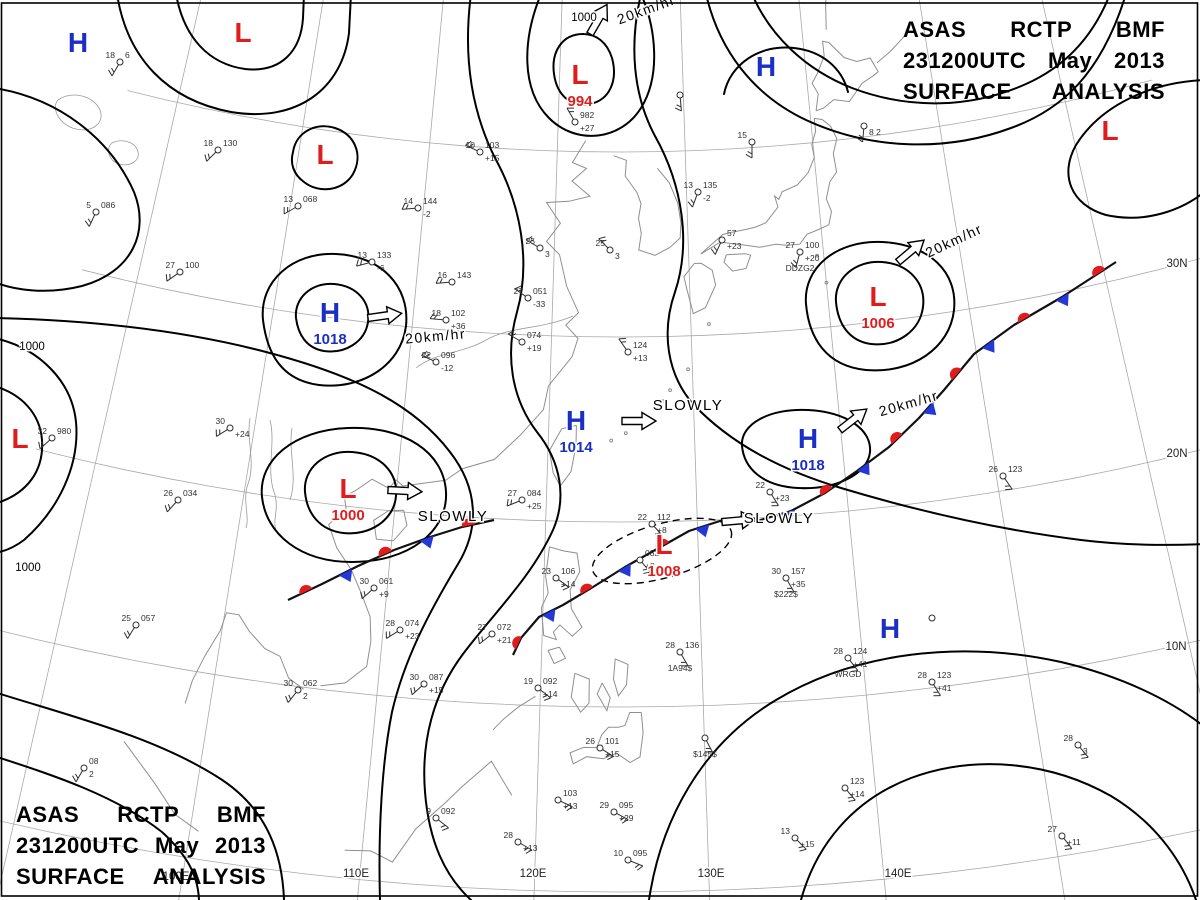 Image resolution: width=1200 pixels, height=900 pixels. What do you see at coordinates (230, 143) in the screenshot?
I see `station-pressure: 130` at bounding box center [230, 143].